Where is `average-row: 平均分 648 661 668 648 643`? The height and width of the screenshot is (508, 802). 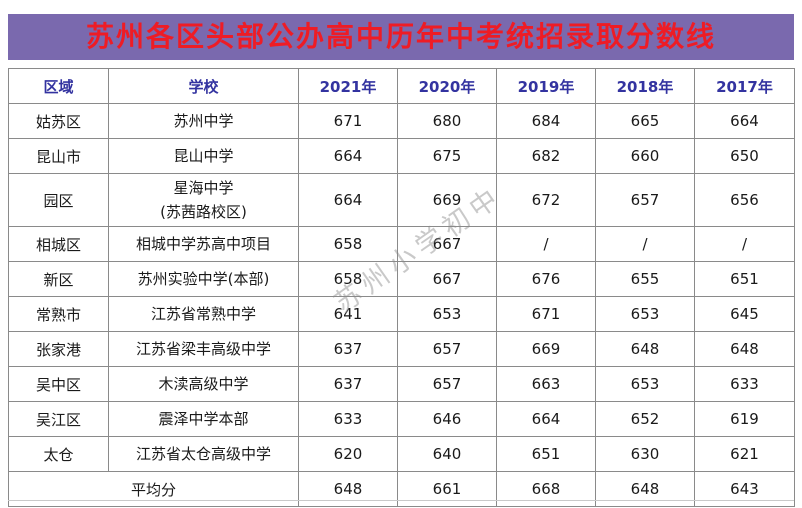
average-row: 平均分 648 661 668 648 643 is located at coordinates (401, 489).